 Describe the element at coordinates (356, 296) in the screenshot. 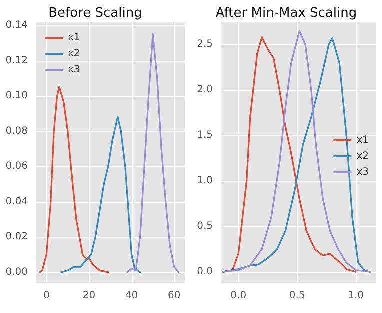

I see `x-tick-label: 1.0` at that location.